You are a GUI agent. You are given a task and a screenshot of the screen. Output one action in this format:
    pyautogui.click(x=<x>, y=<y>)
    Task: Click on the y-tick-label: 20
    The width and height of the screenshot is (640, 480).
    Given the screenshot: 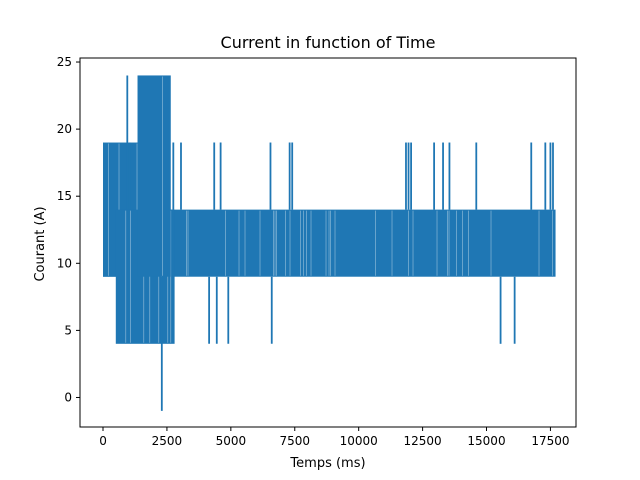 What is the action you would take?
    pyautogui.click(x=64, y=129)
    